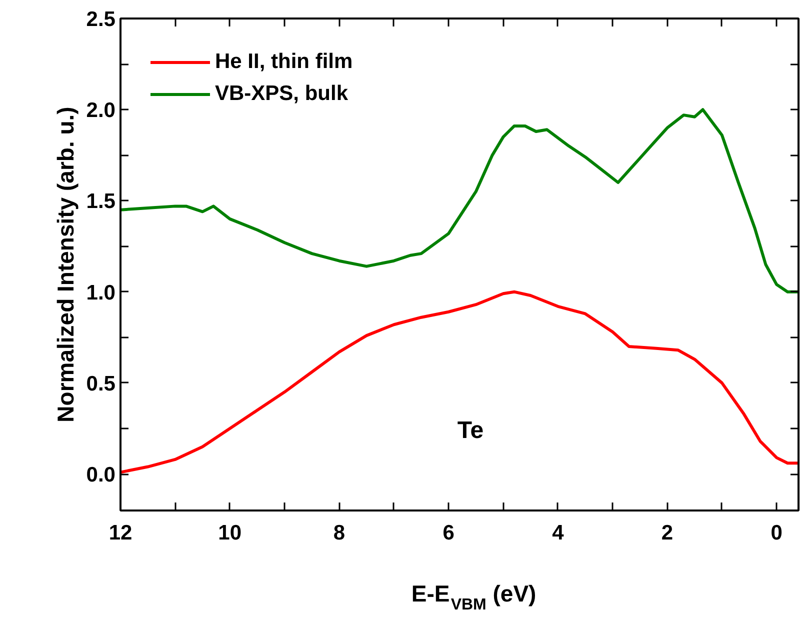  Describe the element at coordinates (120, 533) in the screenshot. I see `x-tick-label: 12` at that location.